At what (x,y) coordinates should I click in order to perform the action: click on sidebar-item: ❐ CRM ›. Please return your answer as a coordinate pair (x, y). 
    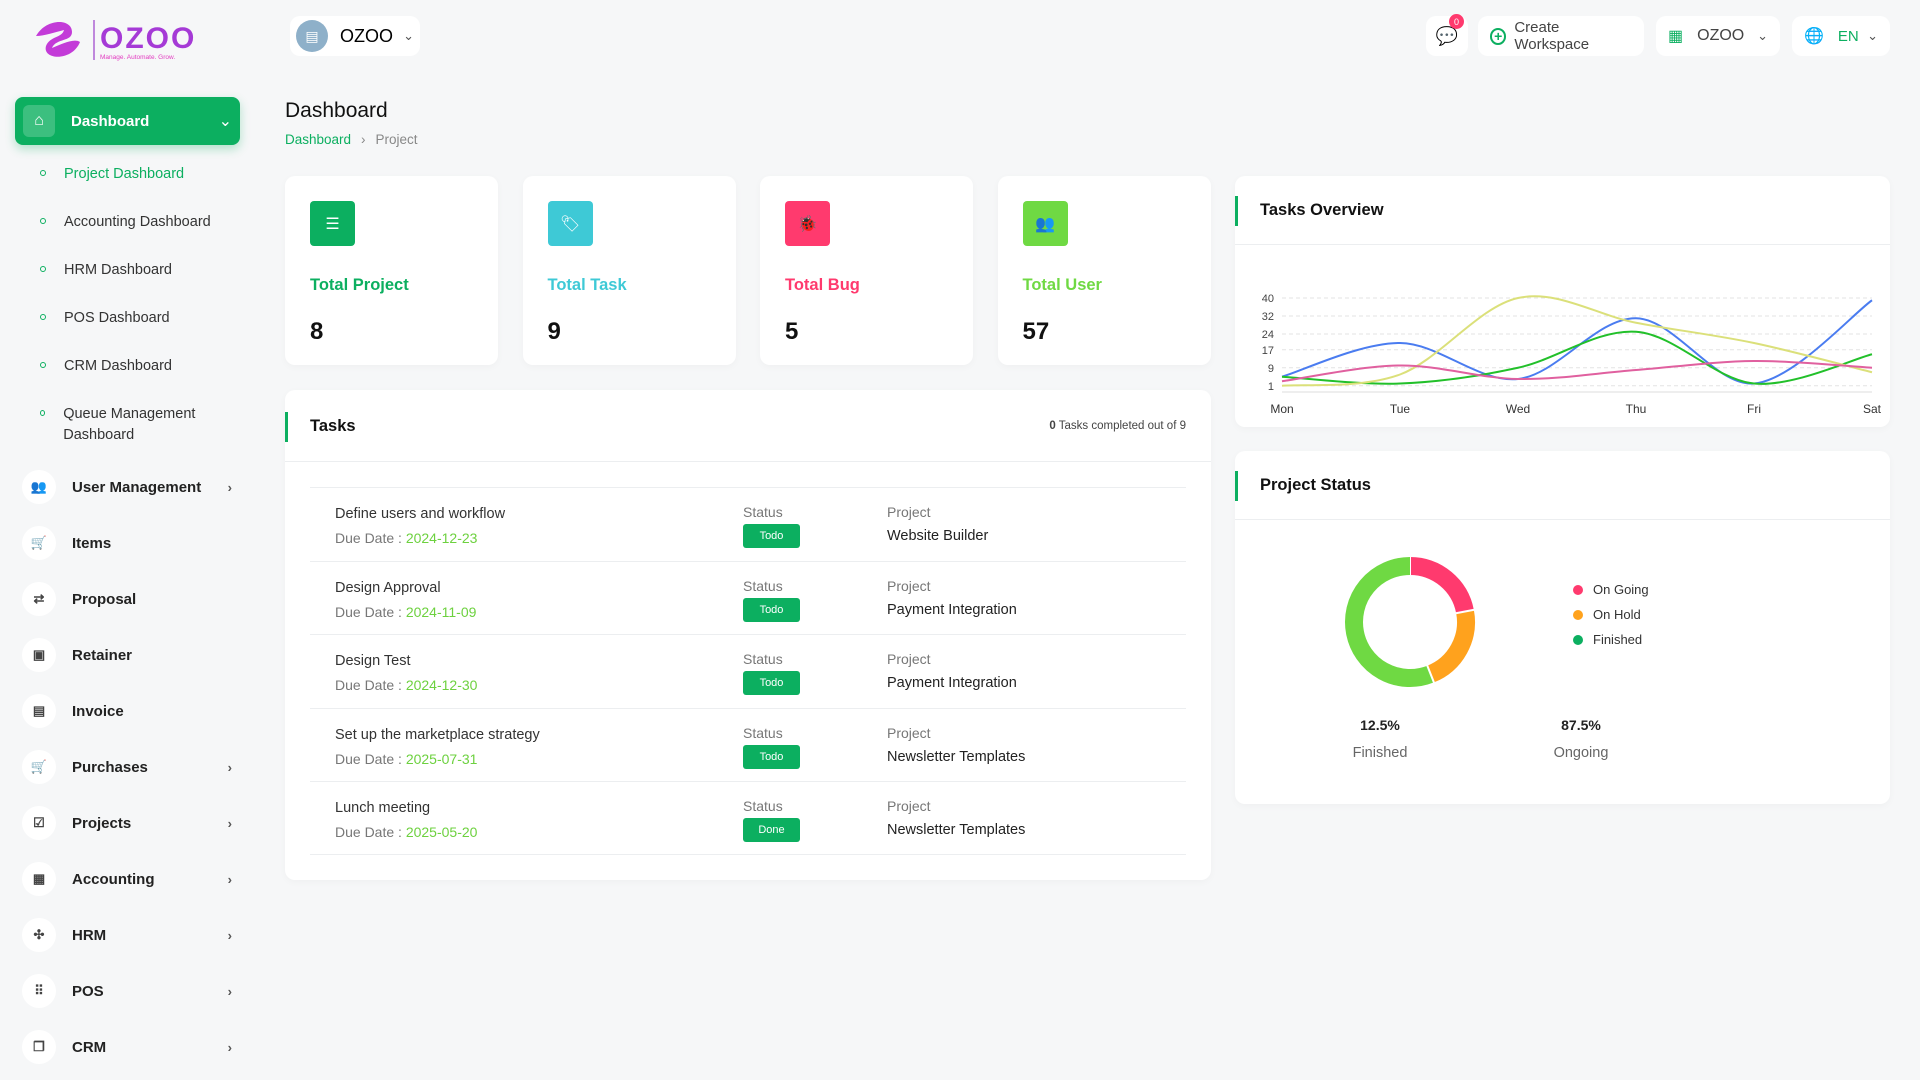
    Looking at the image, I should click on (127, 1047).